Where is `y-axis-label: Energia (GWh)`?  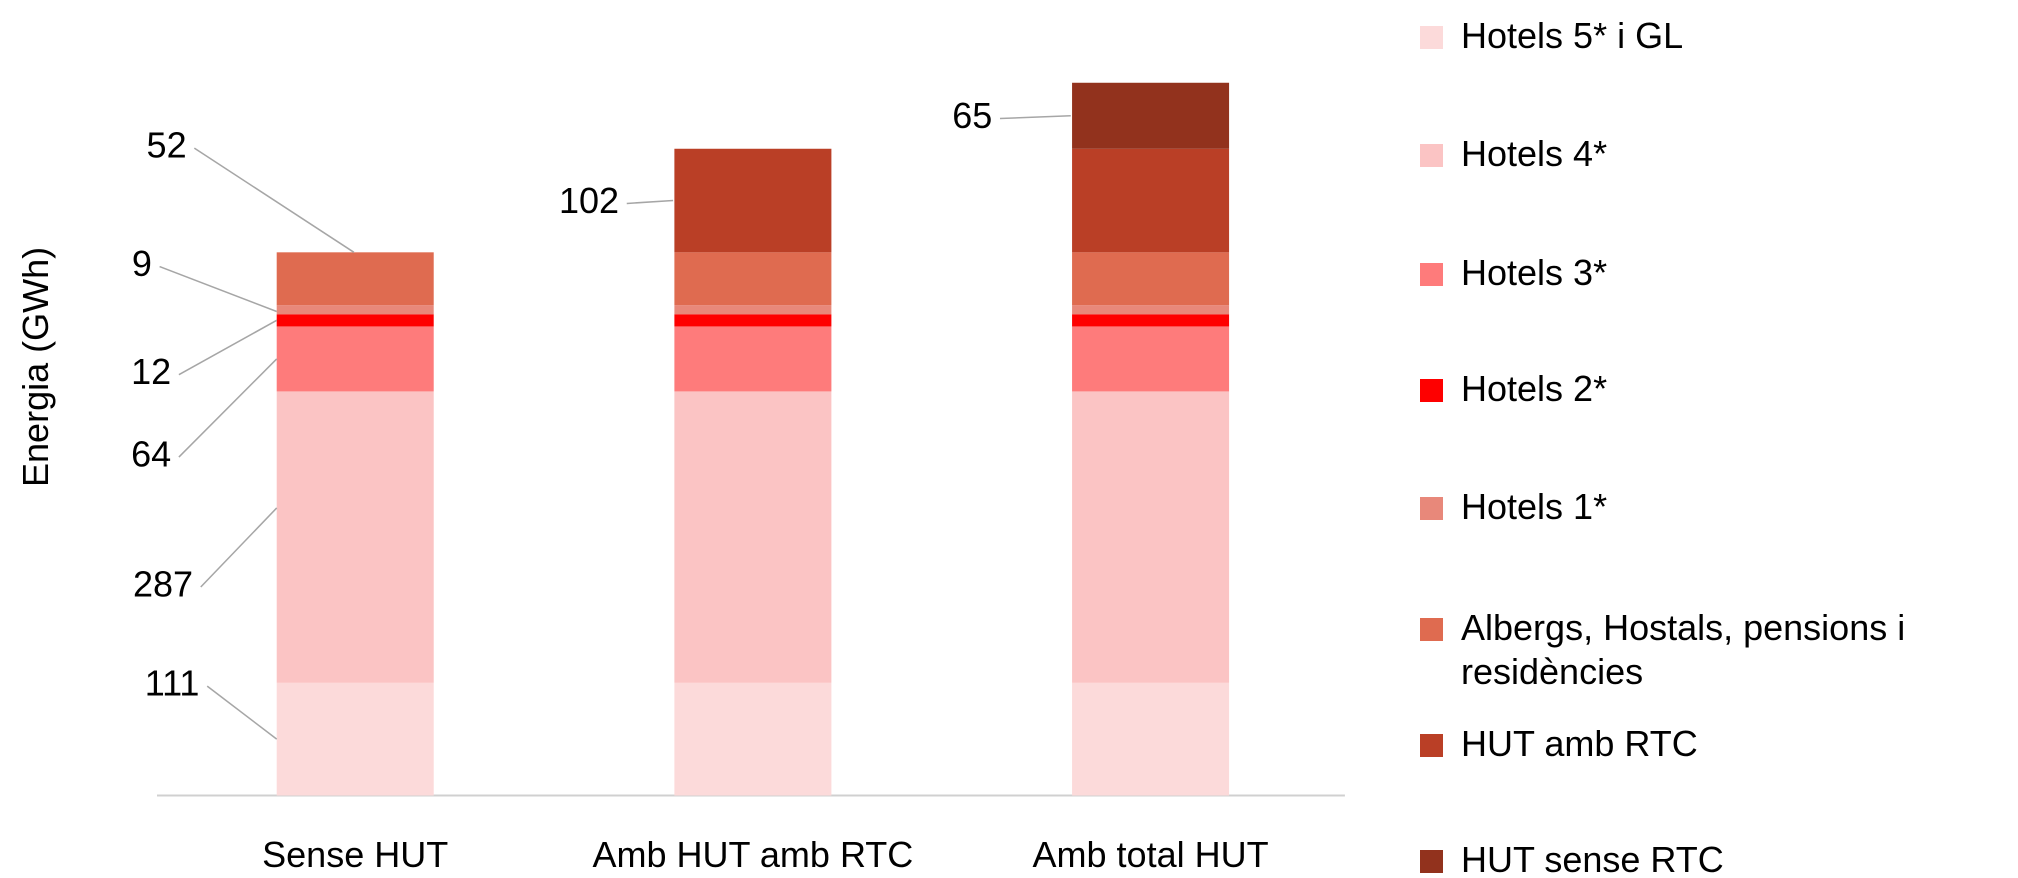
y-axis-label: Energia (GWh) is located at coordinates (35, 367).